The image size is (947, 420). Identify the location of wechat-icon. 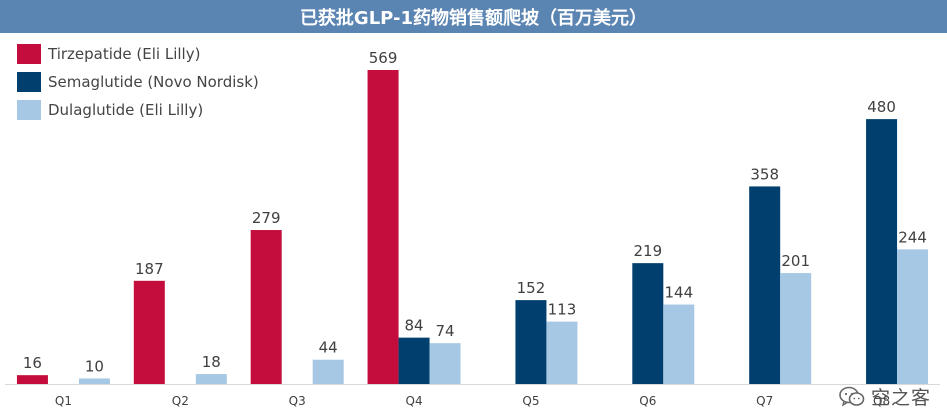
(852, 396).